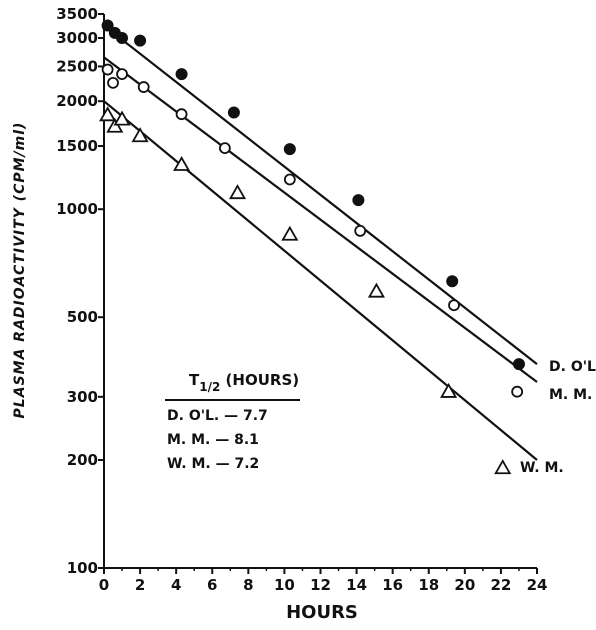 The height and width of the screenshot is (630, 596). What do you see at coordinates (77, 66) in the screenshot?
I see `y-tick-label: 2500` at bounding box center [77, 66].